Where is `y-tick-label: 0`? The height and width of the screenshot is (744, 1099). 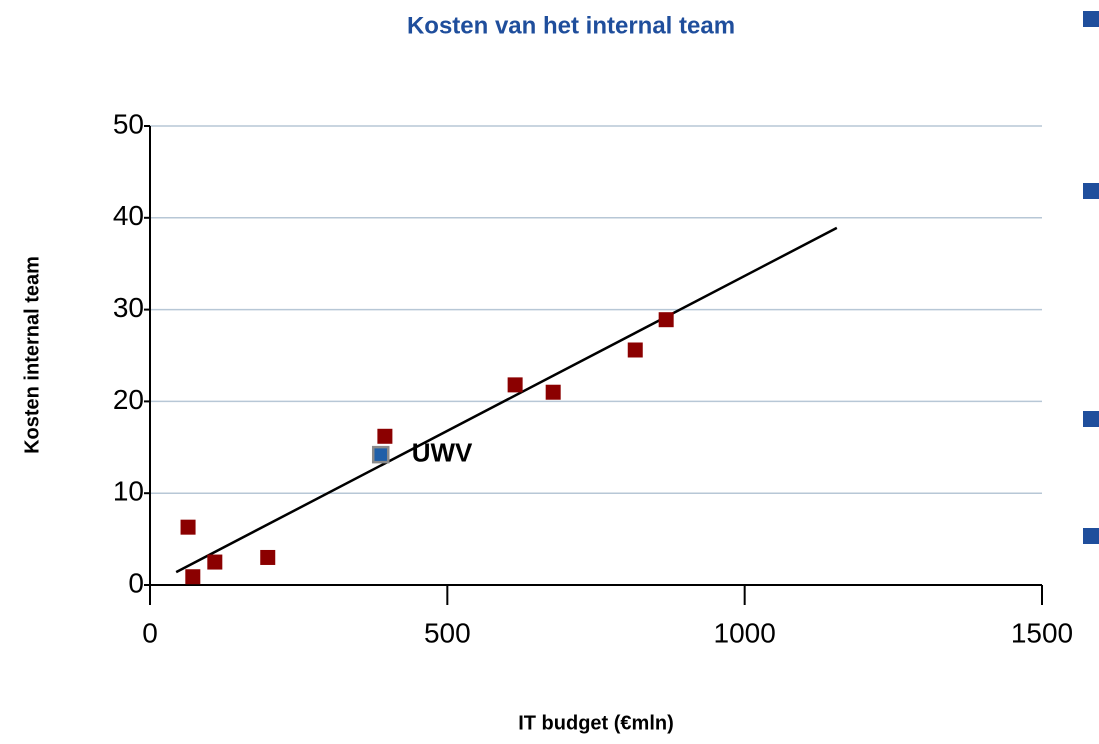
y-tick-label: 0 is located at coordinates (136, 582).